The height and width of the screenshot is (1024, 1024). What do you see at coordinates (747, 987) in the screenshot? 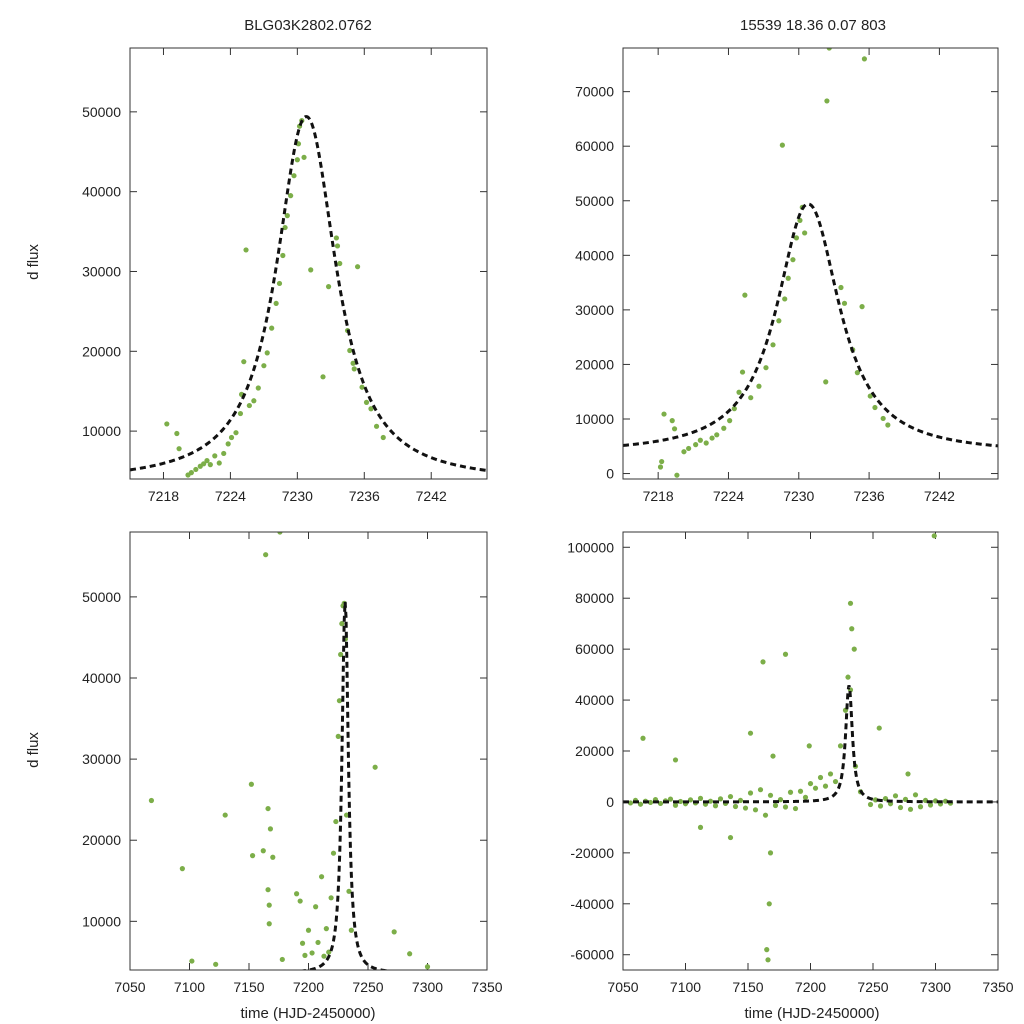
I see `xtick-label: 7150` at bounding box center [747, 987].